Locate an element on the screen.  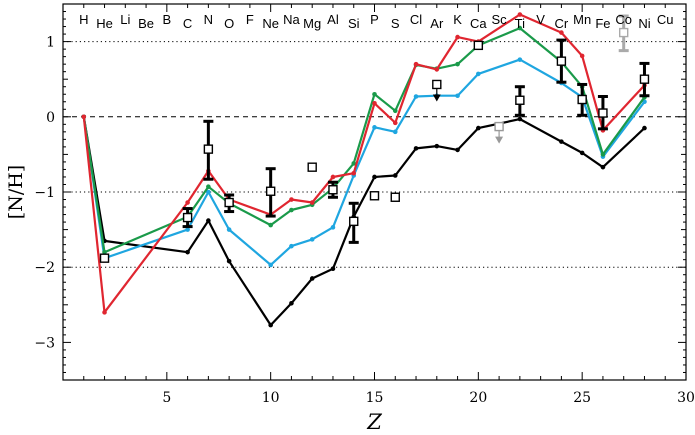
element-label-n: N is located at coordinates (208, 19).